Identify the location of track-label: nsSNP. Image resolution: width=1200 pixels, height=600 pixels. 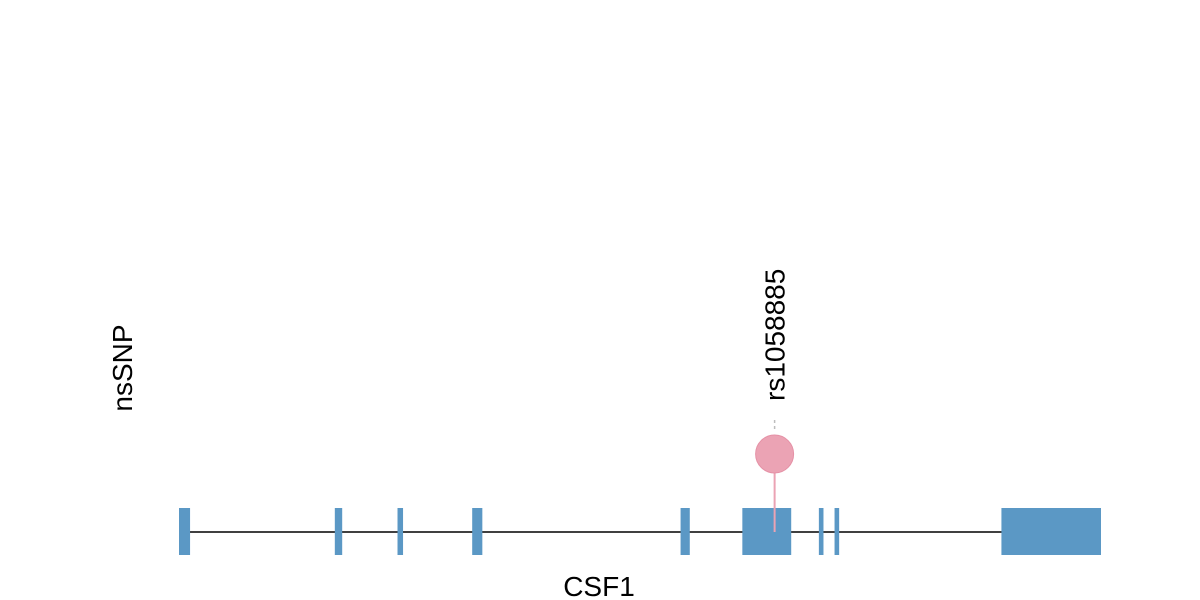
(122, 367).